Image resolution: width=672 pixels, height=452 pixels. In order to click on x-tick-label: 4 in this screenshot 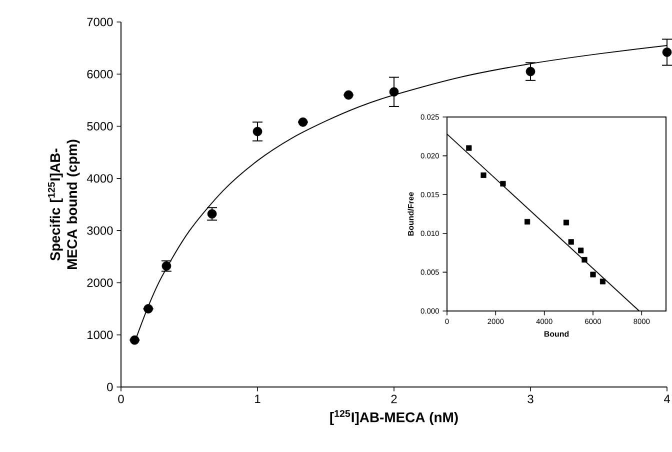, I will do `click(667, 398)`.